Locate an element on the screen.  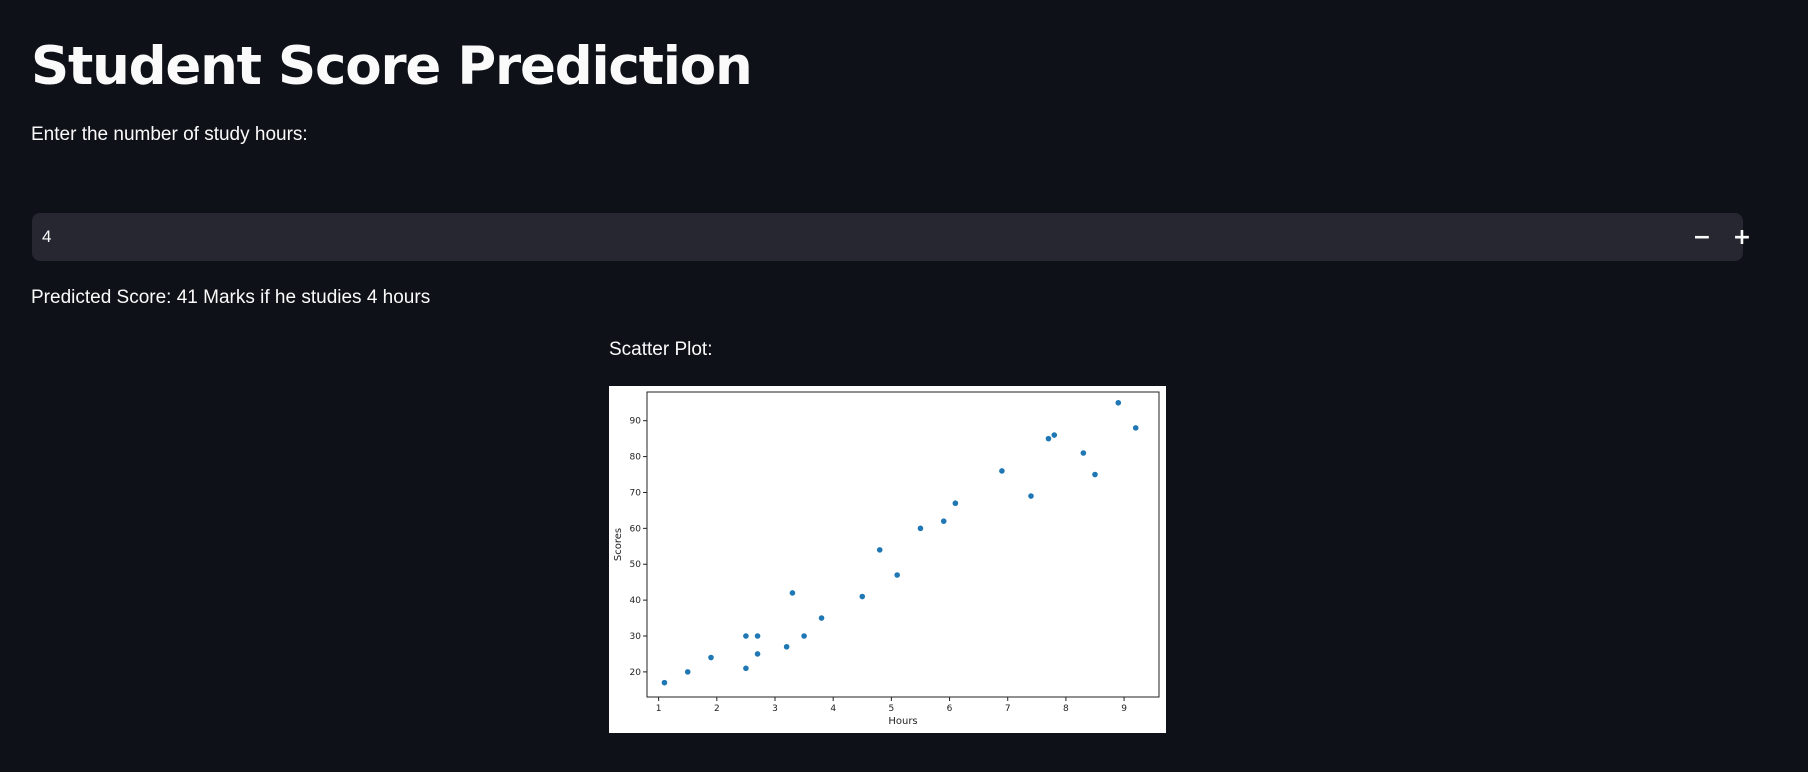
x-tick-label: 7 is located at coordinates (1008, 709).